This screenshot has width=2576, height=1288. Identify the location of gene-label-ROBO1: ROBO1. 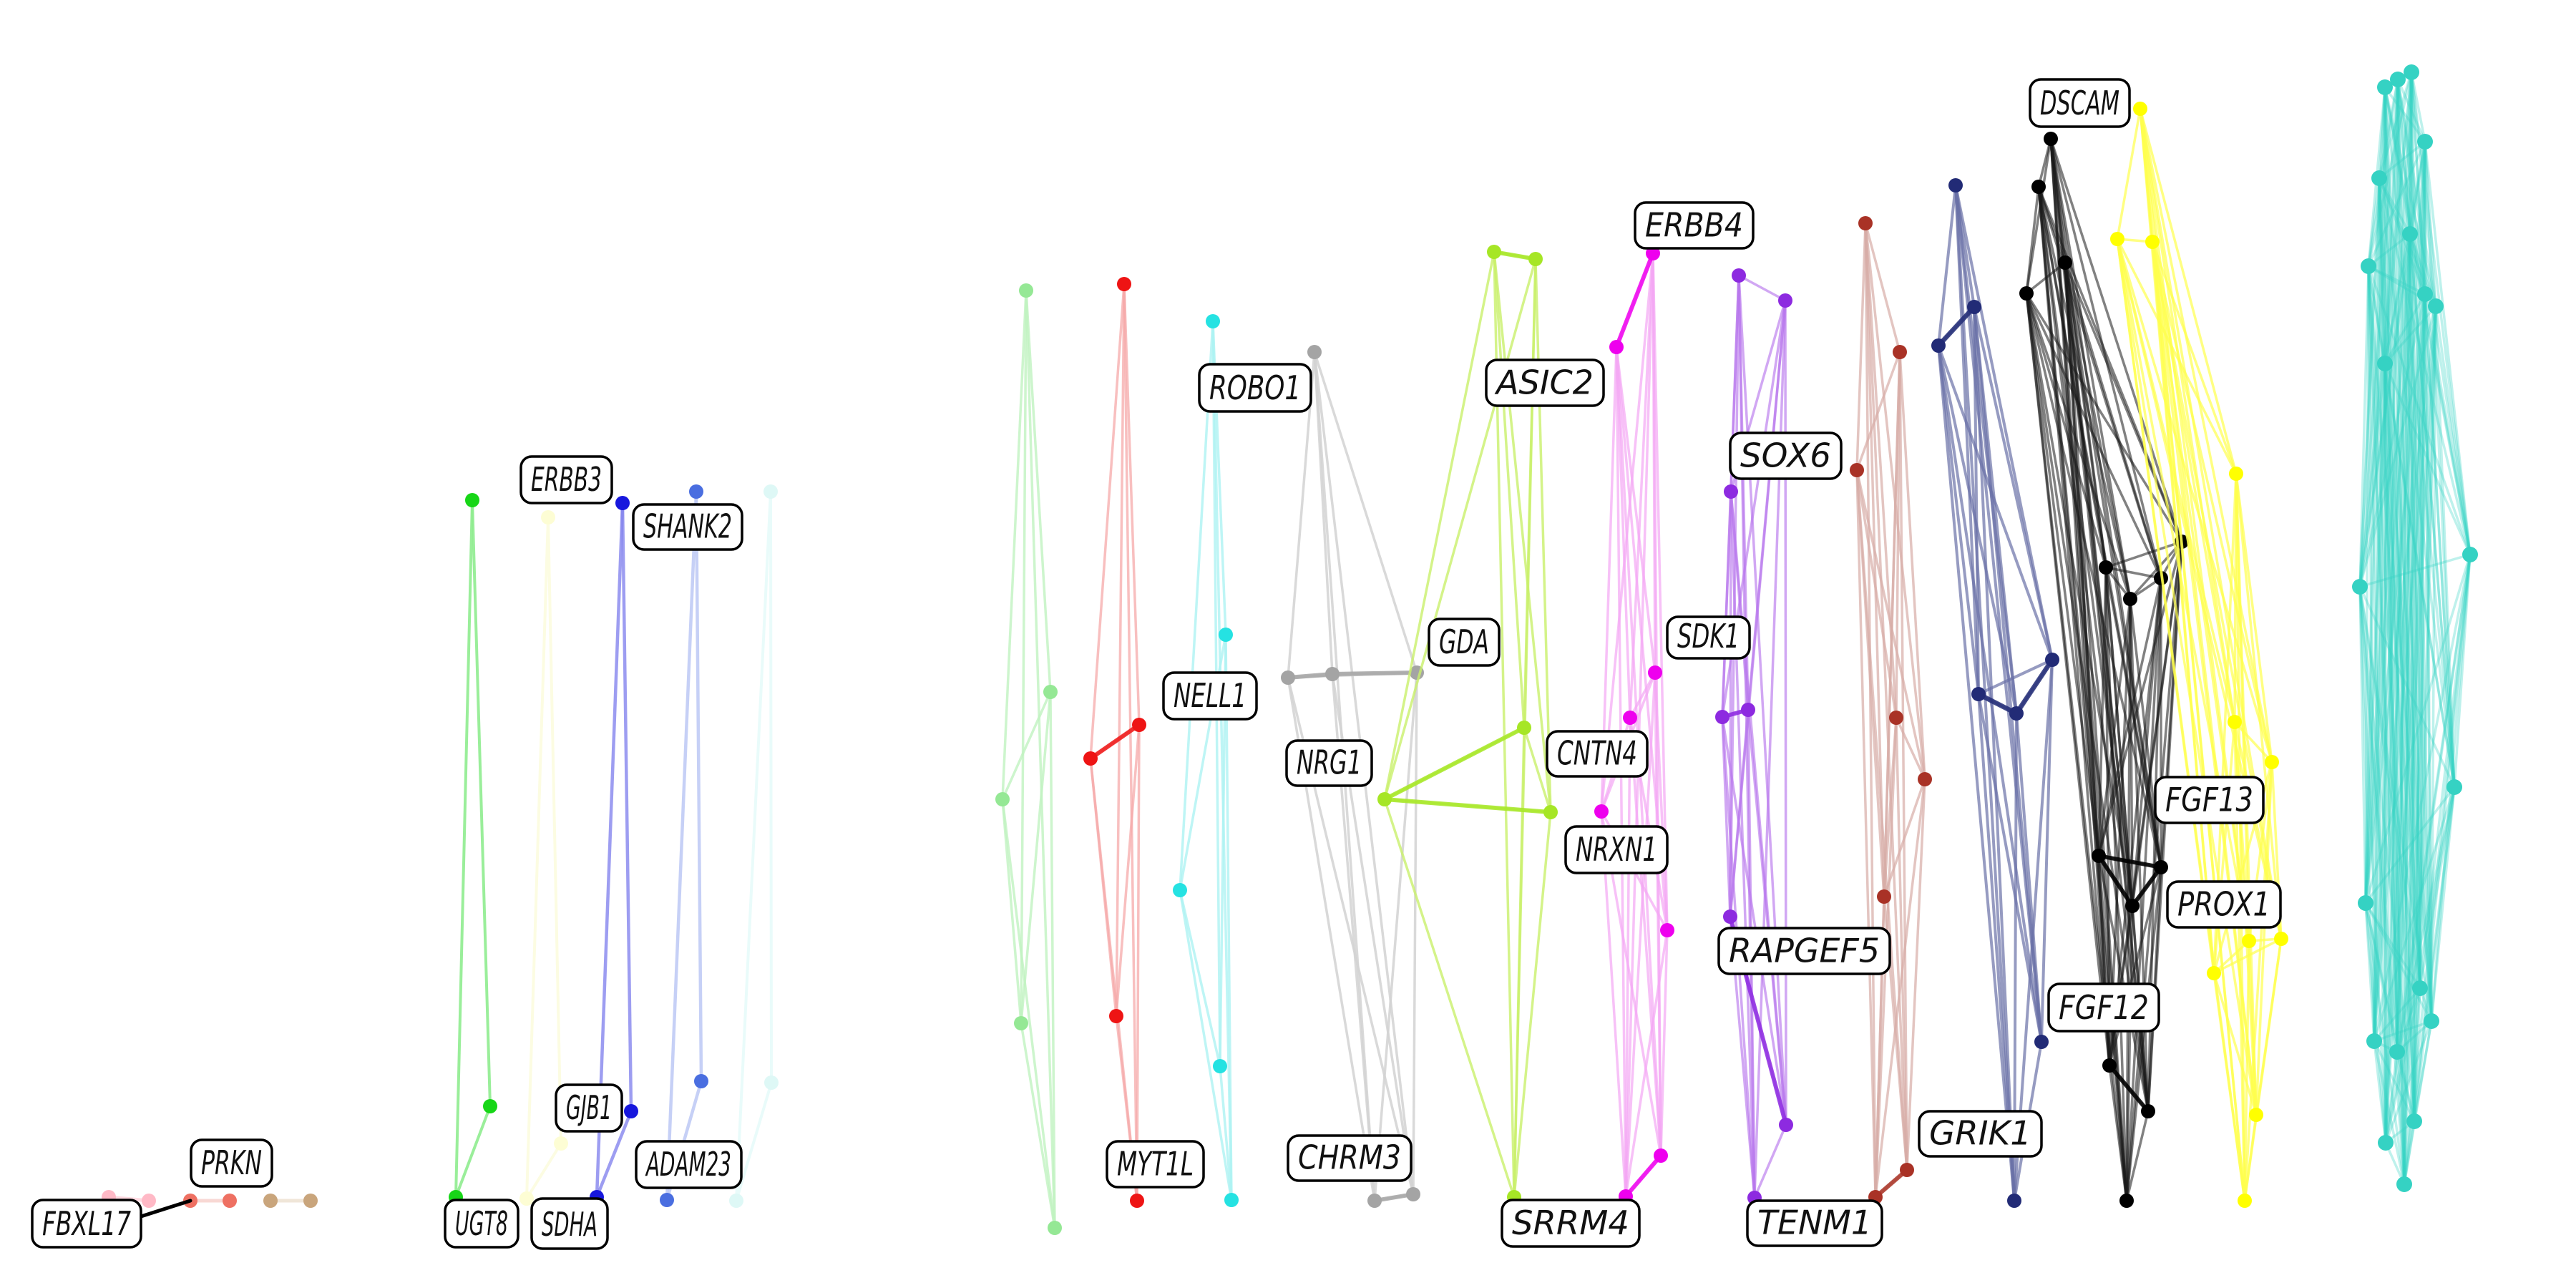
(1255, 388).